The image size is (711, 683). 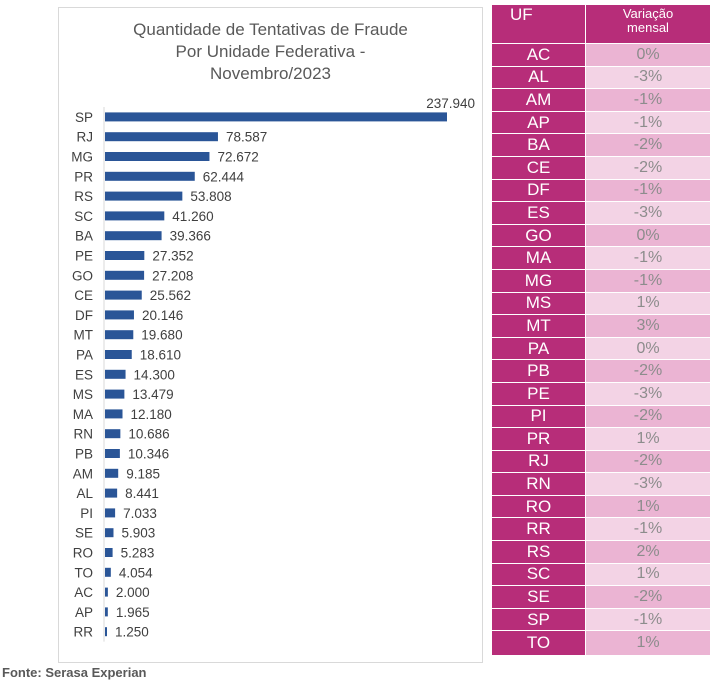 I want to click on category-label: SE, so click(x=84, y=533).